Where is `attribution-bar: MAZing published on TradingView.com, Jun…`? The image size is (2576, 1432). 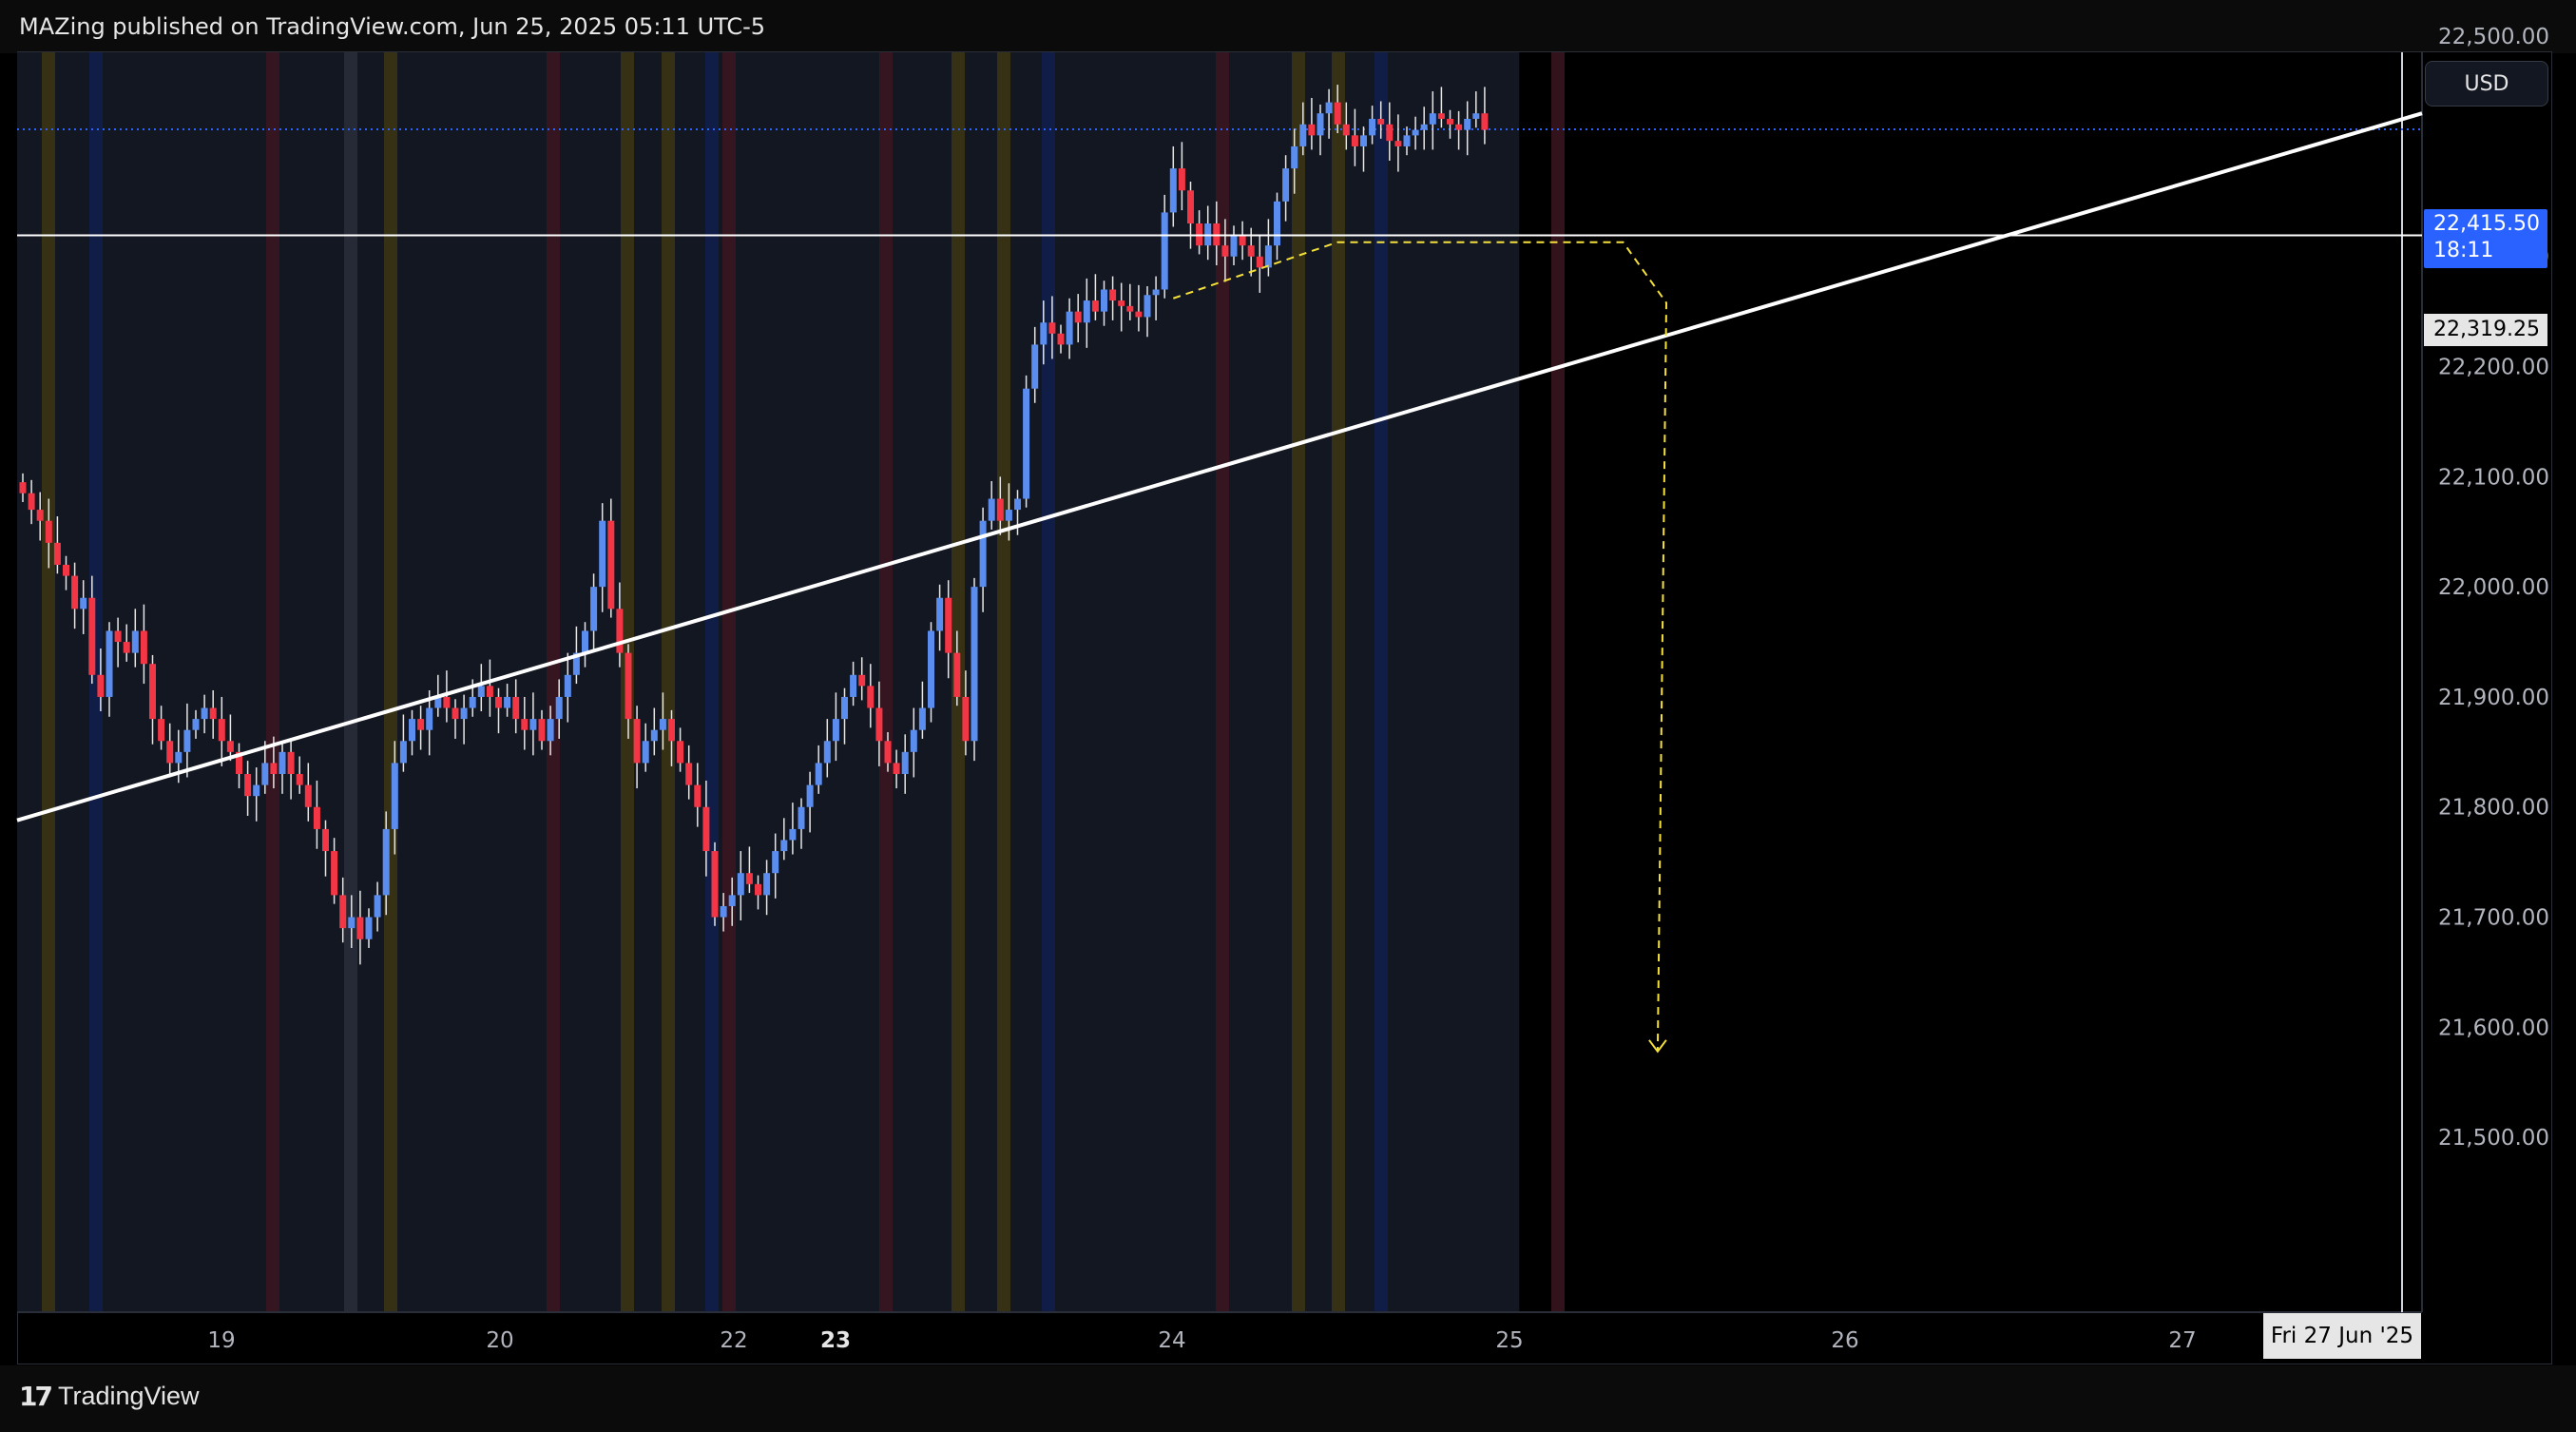 attribution-bar: MAZing published on TradingView.com, Jun… is located at coordinates (1288, 27).